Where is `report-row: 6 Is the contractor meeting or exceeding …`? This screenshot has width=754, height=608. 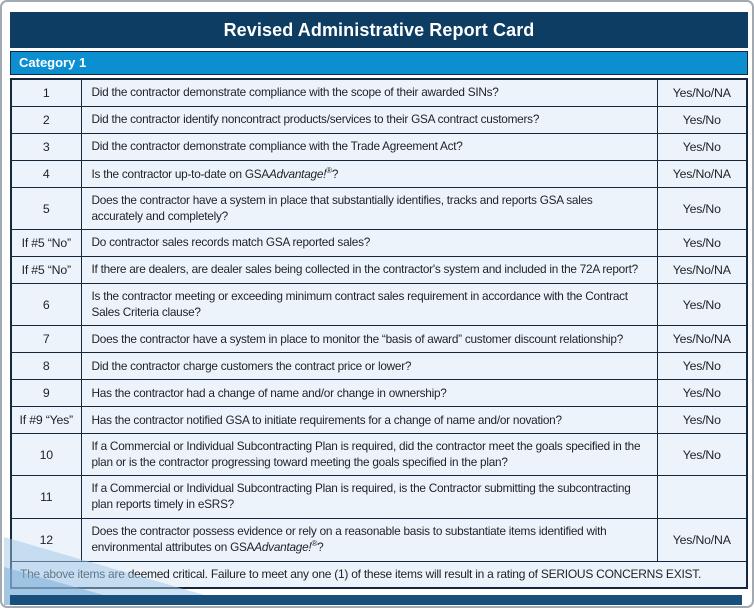
report-row: 6 Is the contractor meeting or exceeding … is located at coordinates (379, 305).